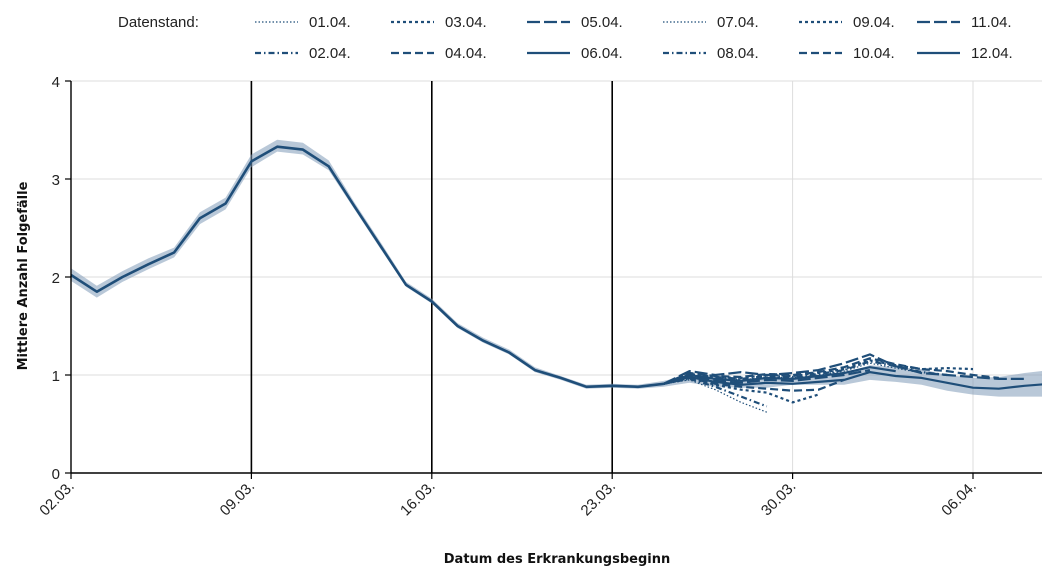  I want to click on x-tick-label: 09.03., so click(238, 499).